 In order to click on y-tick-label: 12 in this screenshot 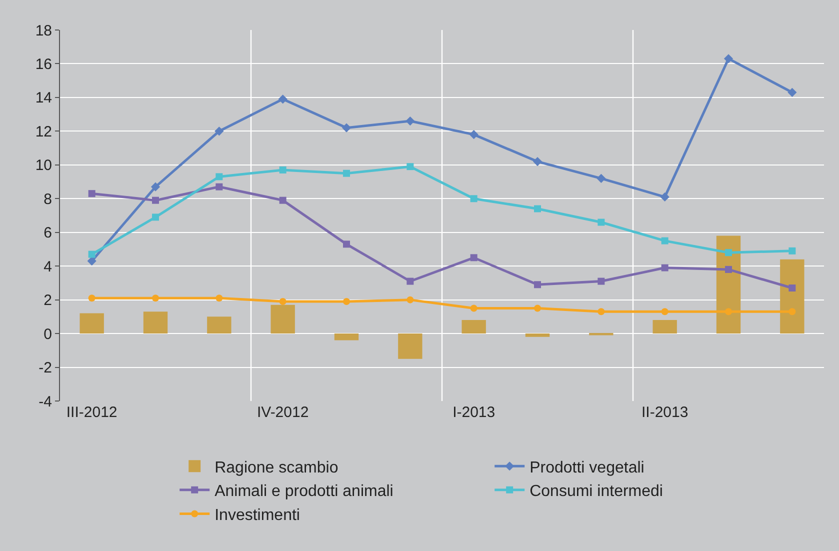, I will do `click(43, 131)`.